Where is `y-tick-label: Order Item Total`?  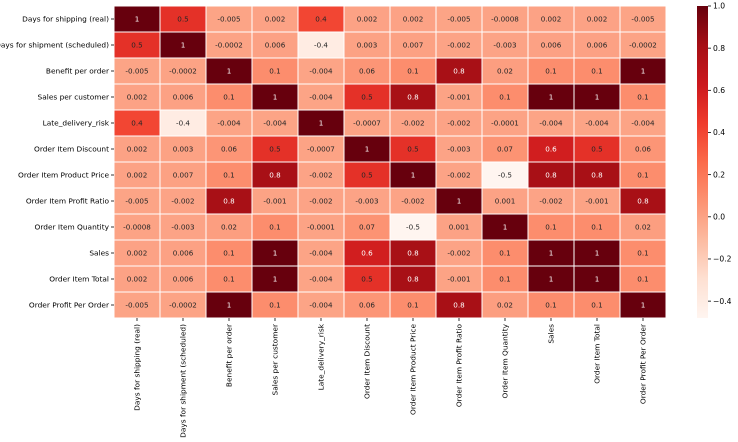
y-tick-label: Order Item Total is located at coordinates (79, 279).